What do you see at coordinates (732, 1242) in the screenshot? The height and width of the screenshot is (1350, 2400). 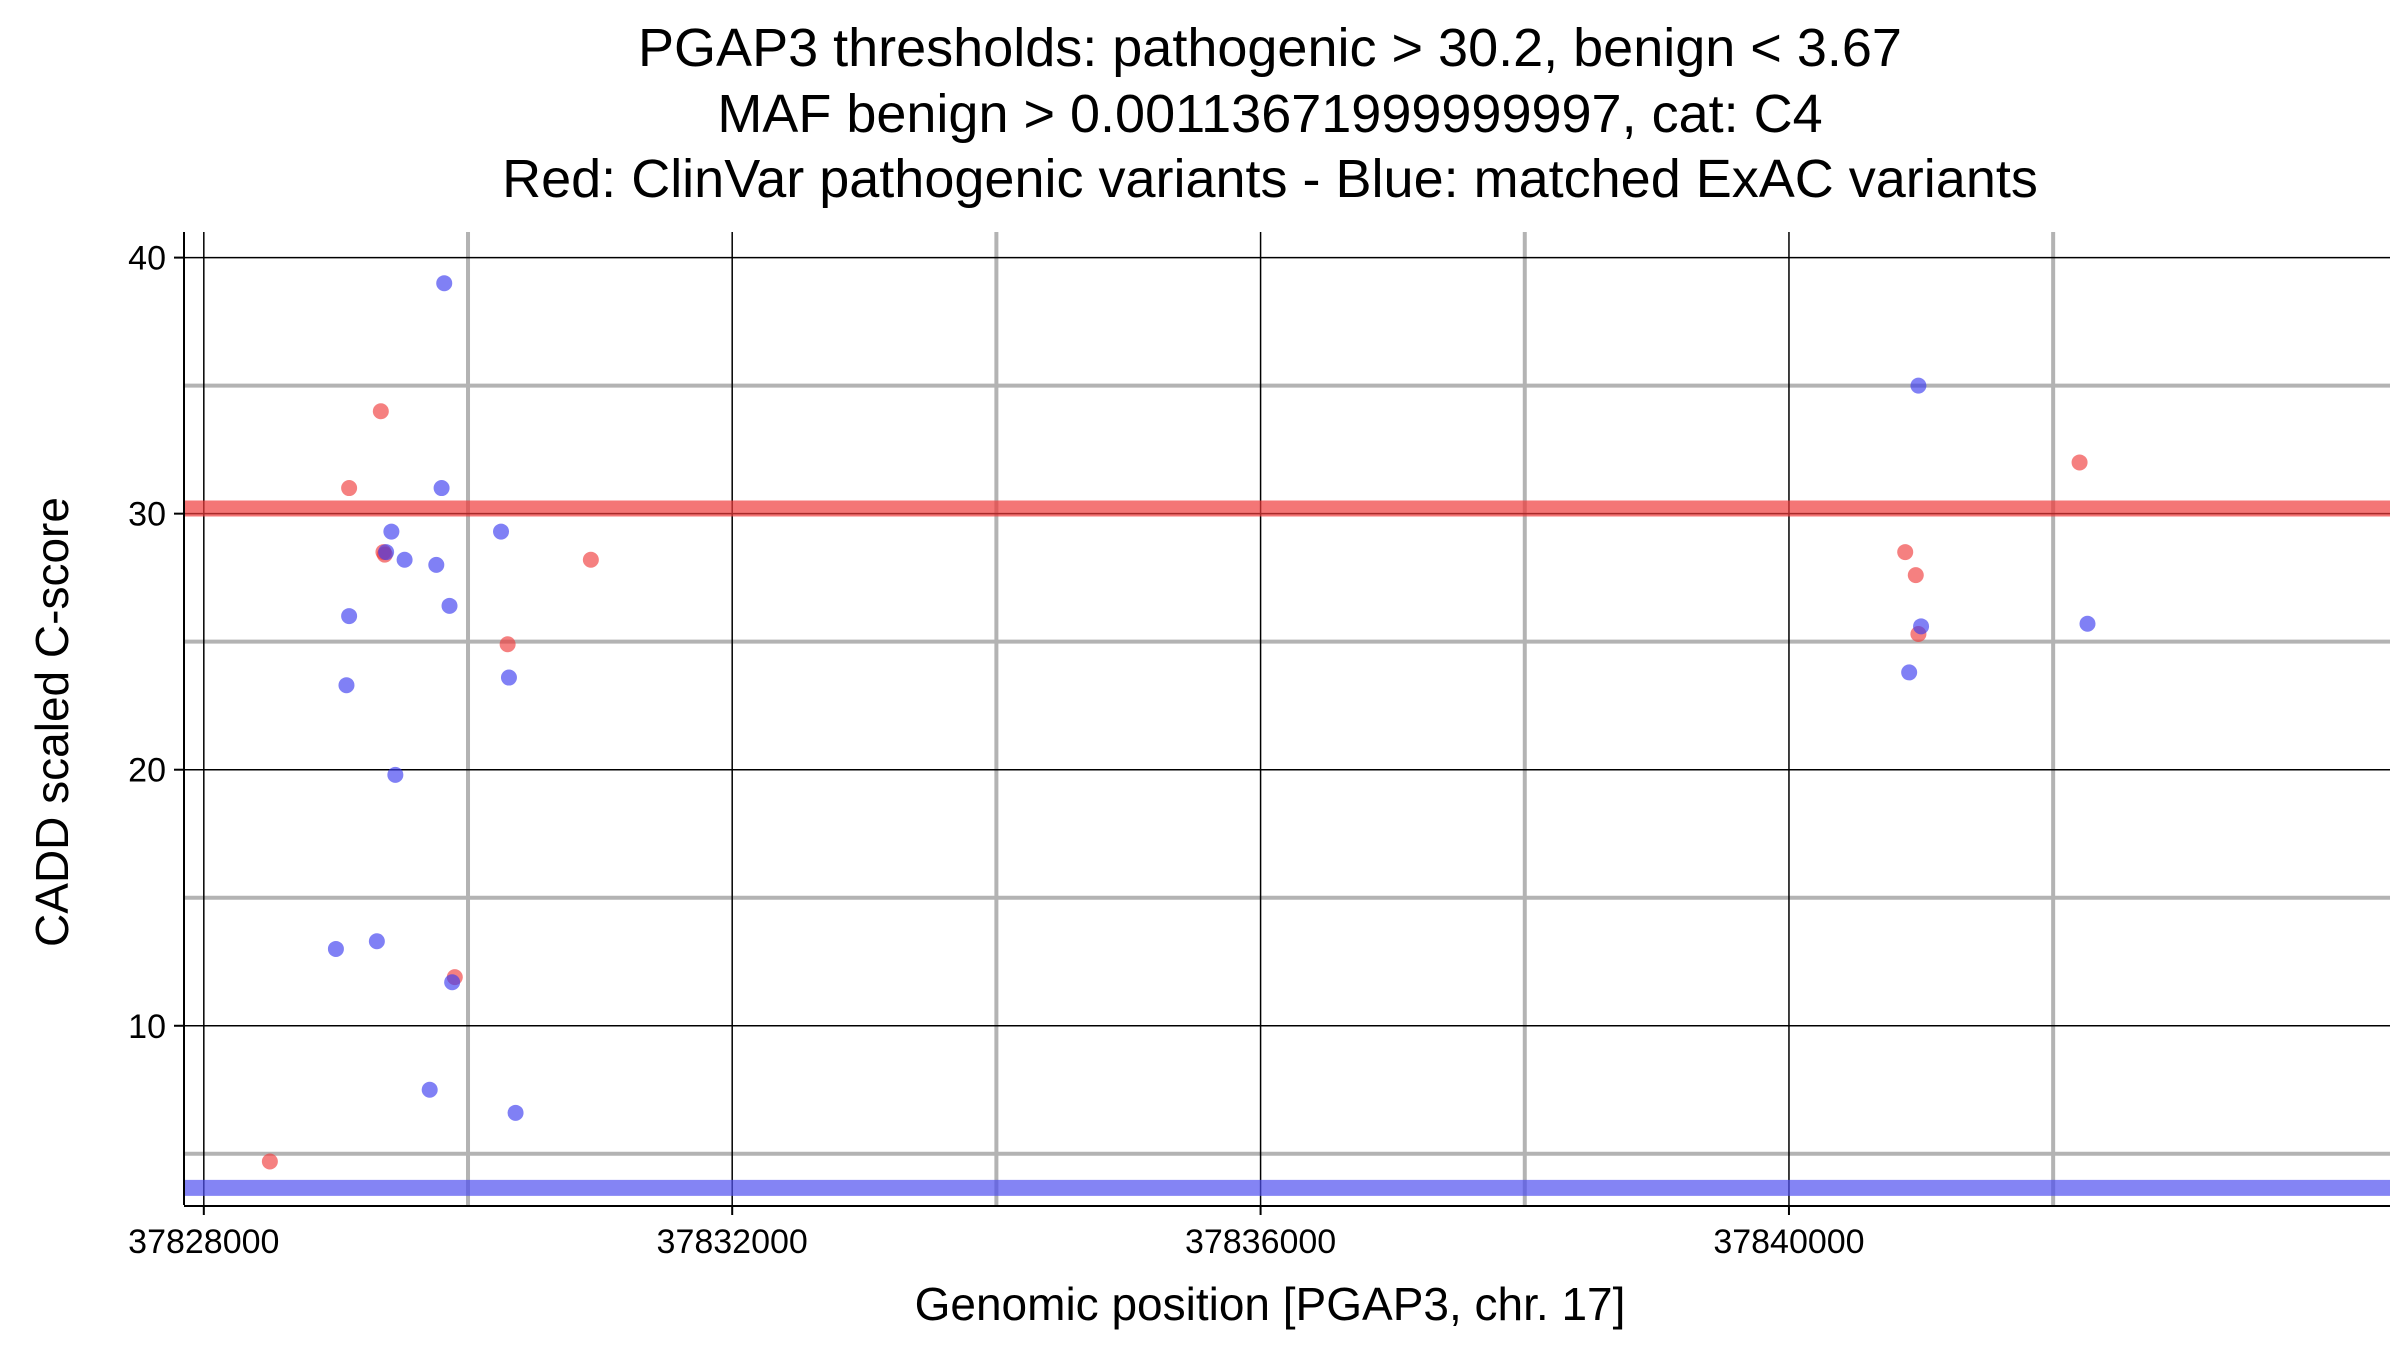 I see `x-tick-label-1: 37832000` at bounding box center [732, 1242].